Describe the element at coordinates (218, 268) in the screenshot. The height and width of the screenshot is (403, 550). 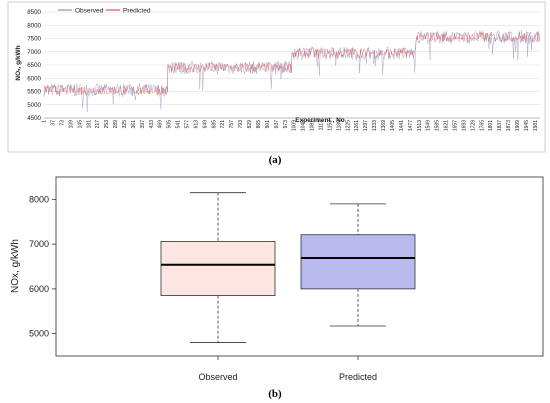
I see `box-observed` at that location.